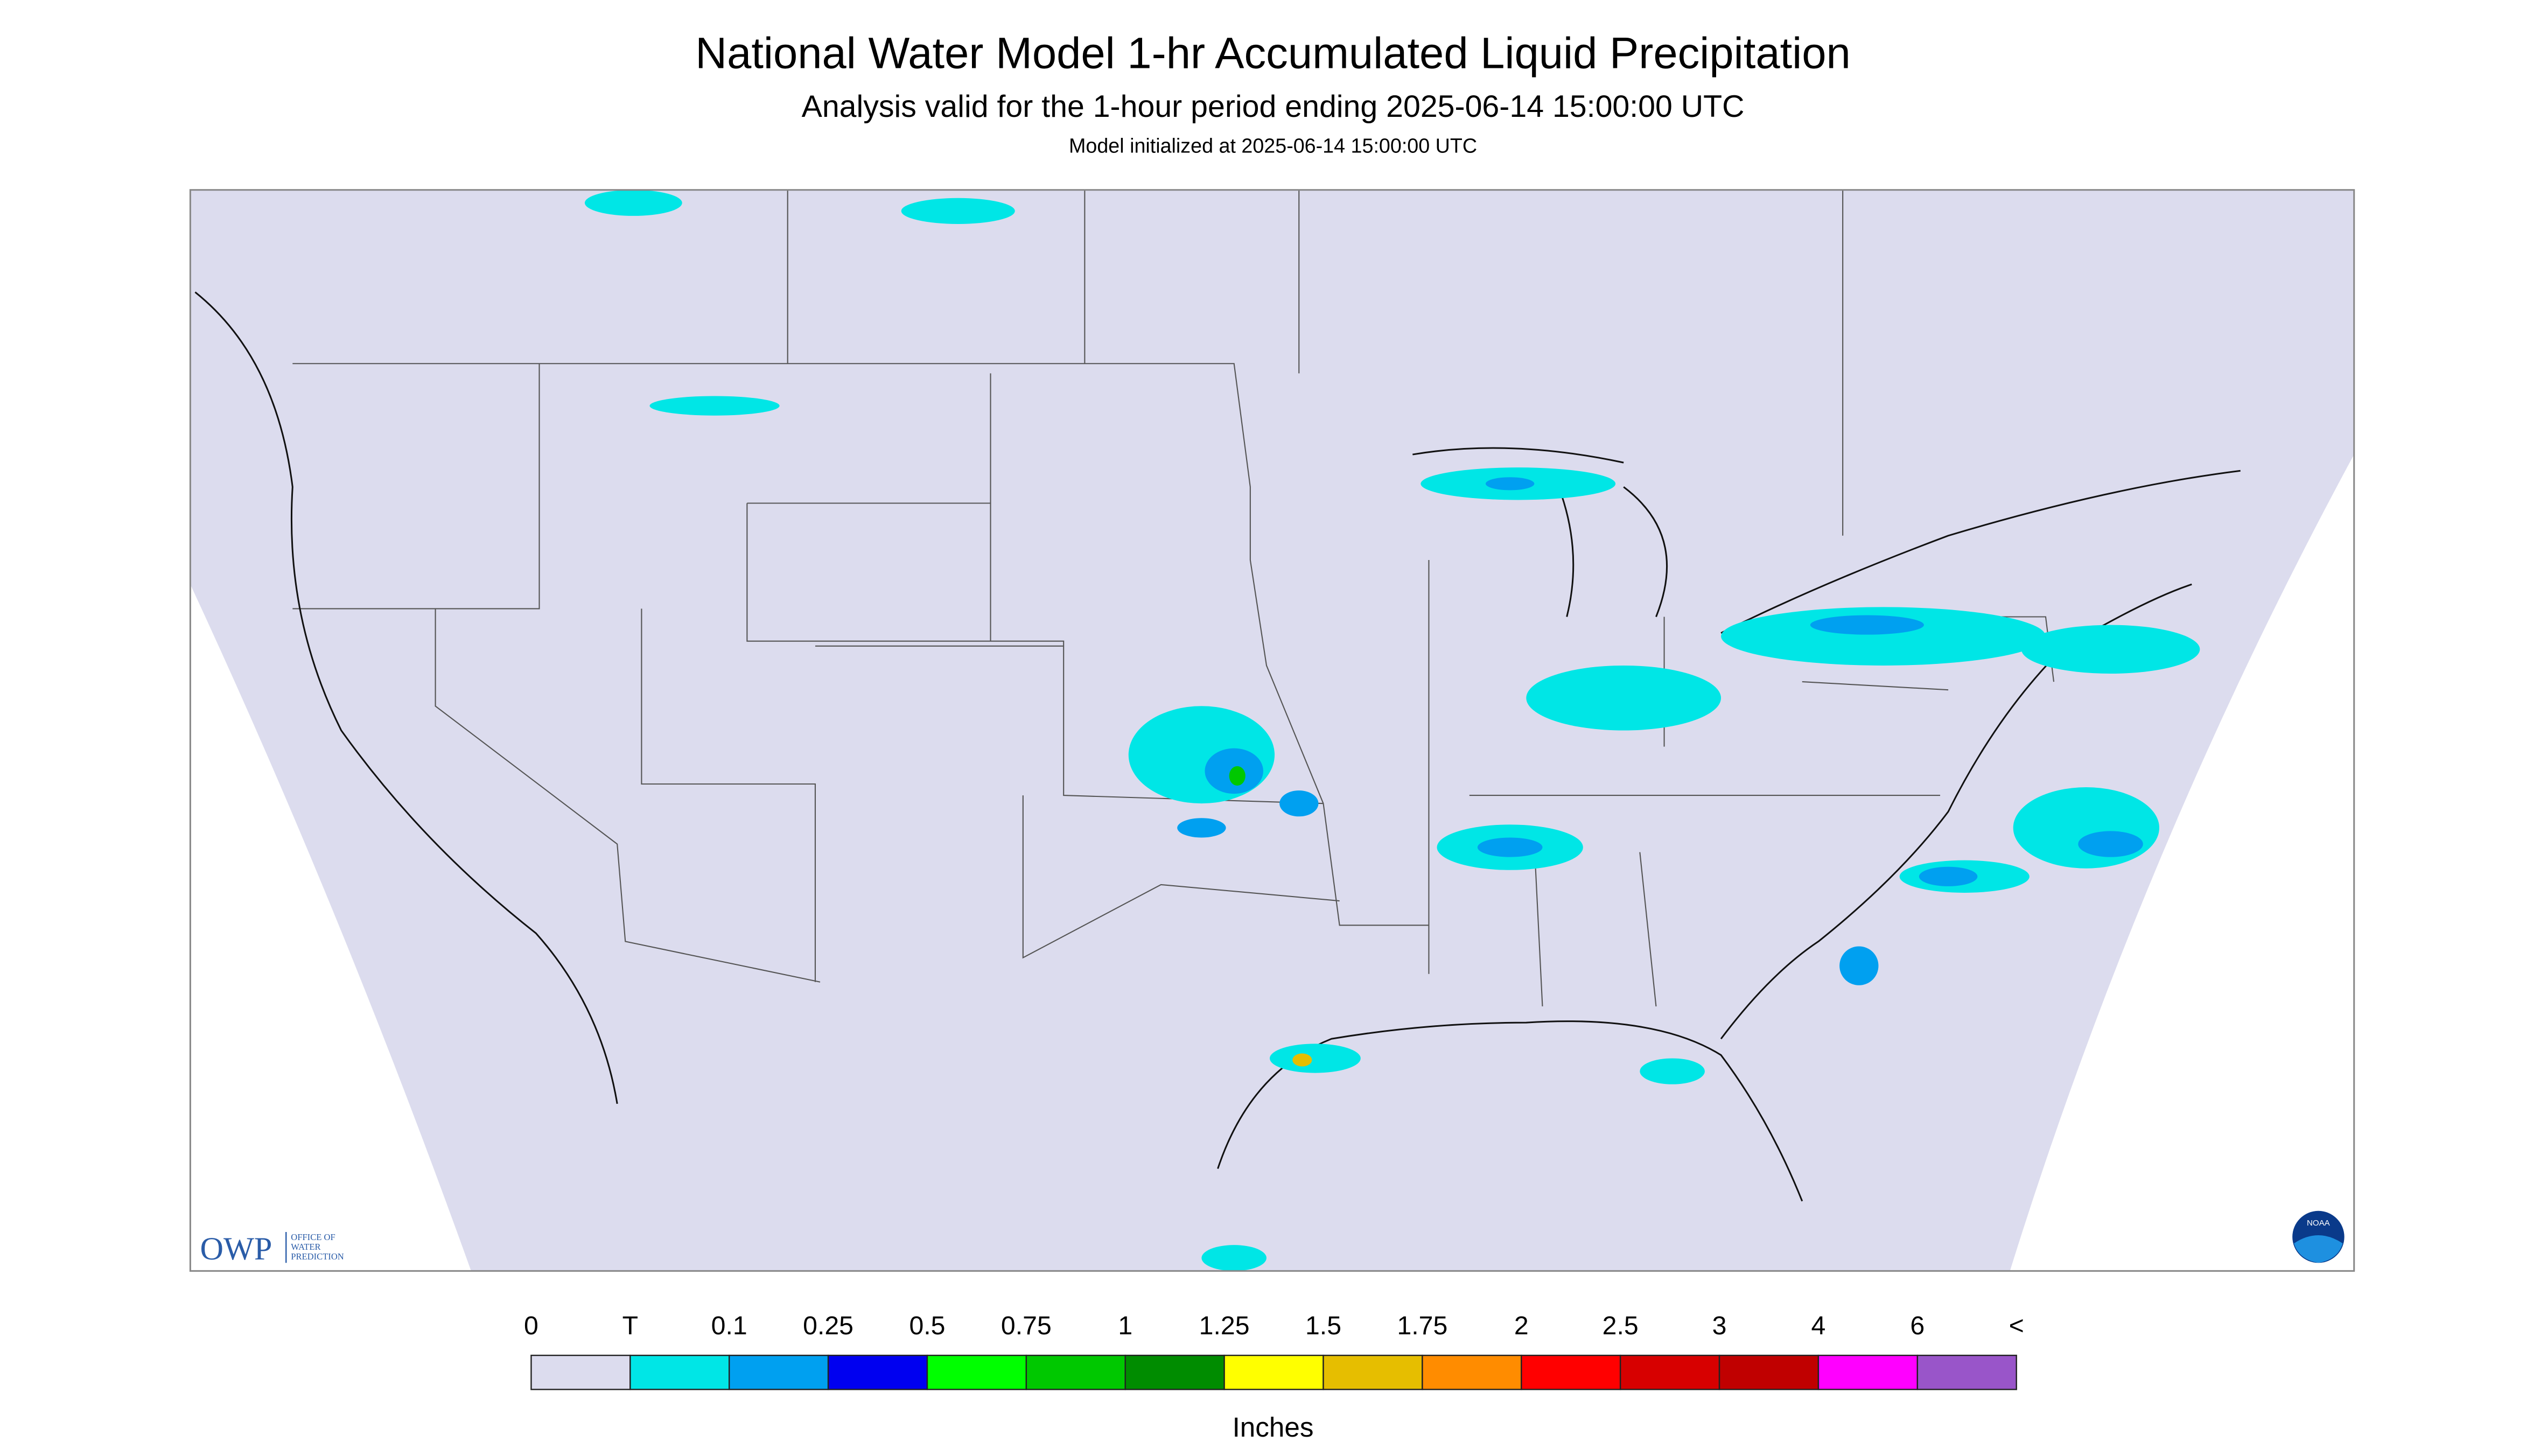 The height and width of the screenshot is (1456, 2533). Describe the element at coordinates (1917, 1325) in the screenshot. I see `legend-label: 6` at that location.